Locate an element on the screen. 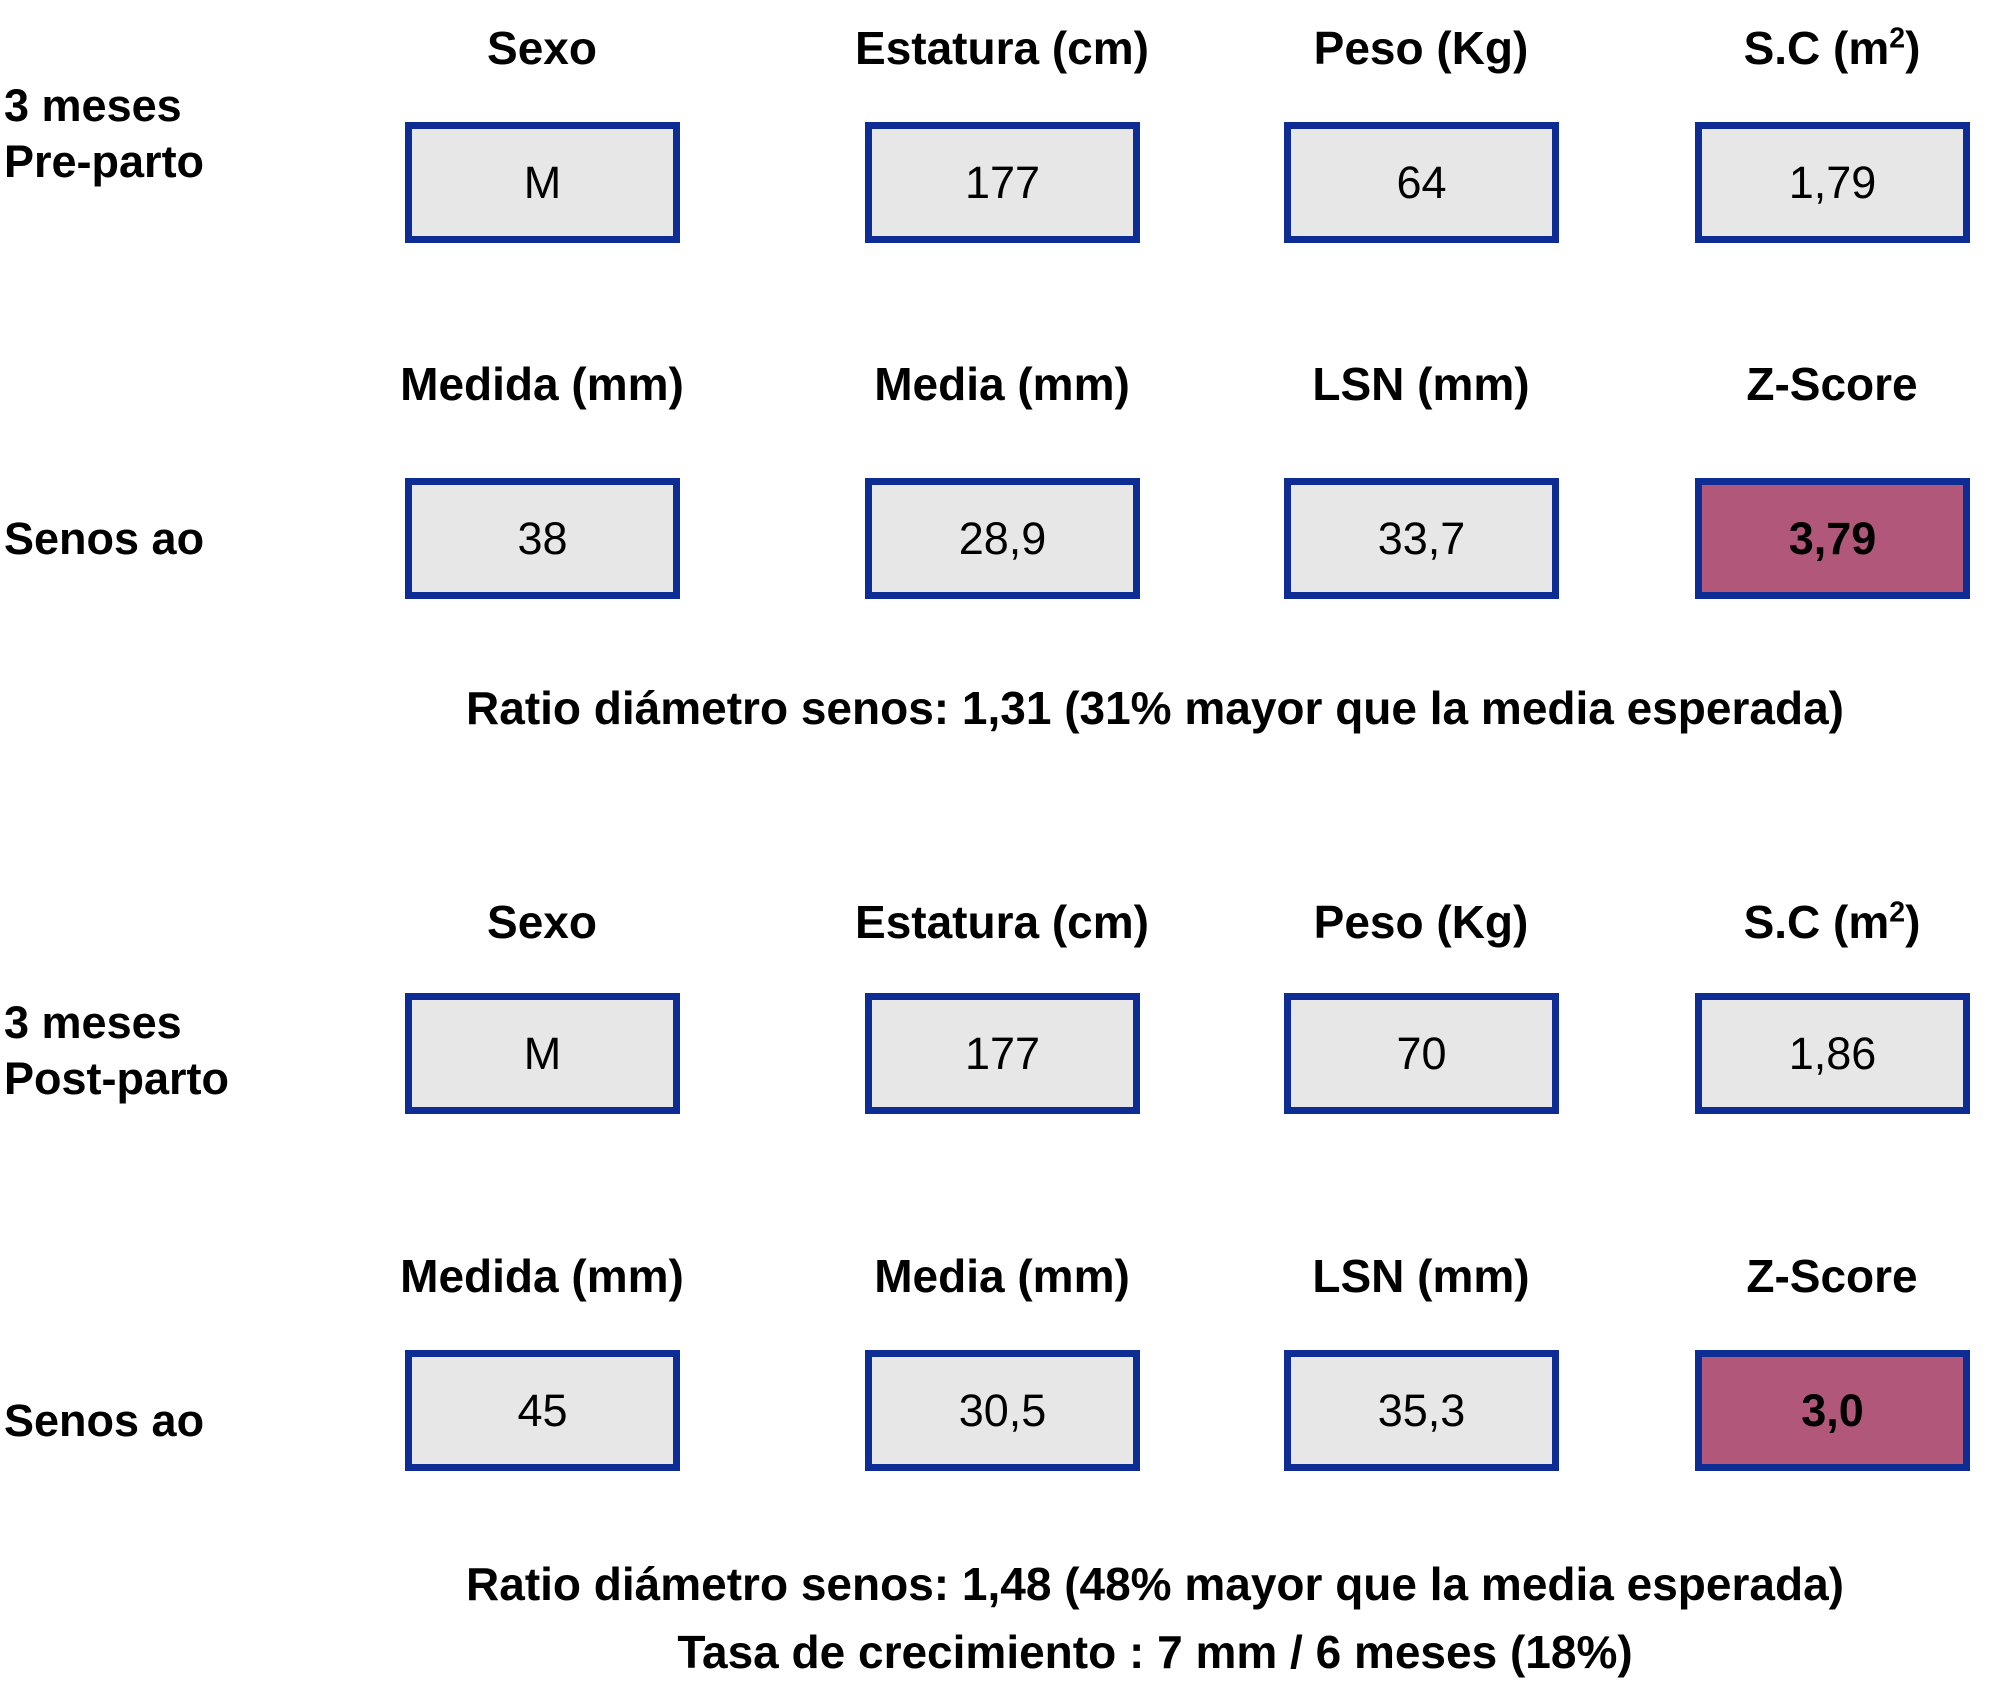 This screenshot has width=2000, height=1681. header-media-post: Media (mm) is located at coordinates (1002, 1276).